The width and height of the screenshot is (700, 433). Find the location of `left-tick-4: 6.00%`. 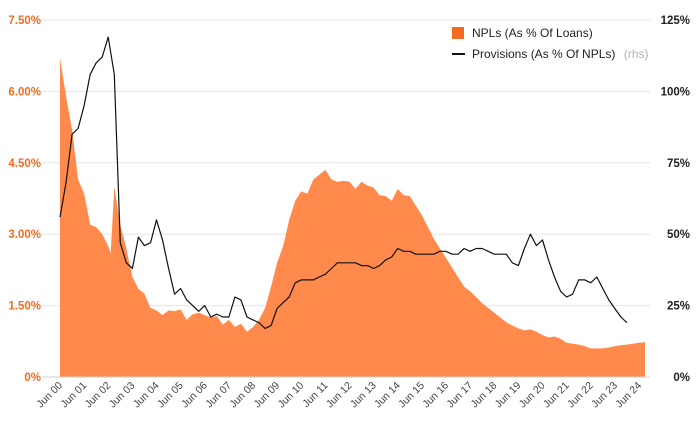

left-tick-4: 6.00% is located at coordinates (24, 92).